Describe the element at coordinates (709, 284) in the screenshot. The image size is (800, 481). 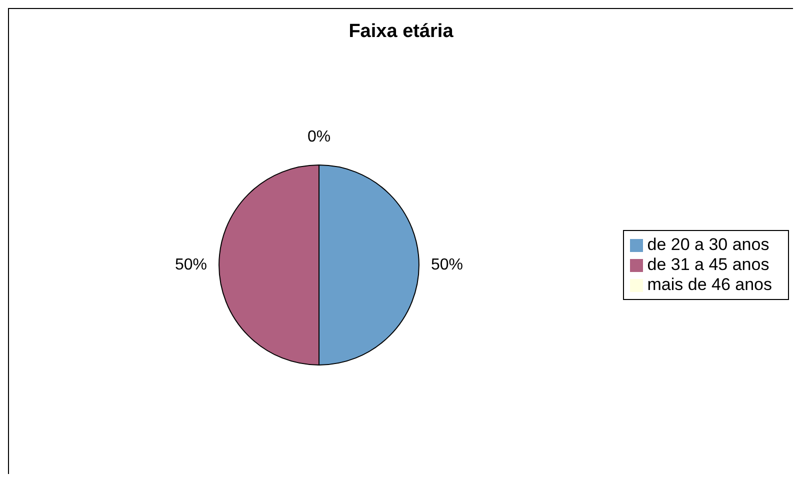
I see `legend-label: mais de 46 anos` at that location.